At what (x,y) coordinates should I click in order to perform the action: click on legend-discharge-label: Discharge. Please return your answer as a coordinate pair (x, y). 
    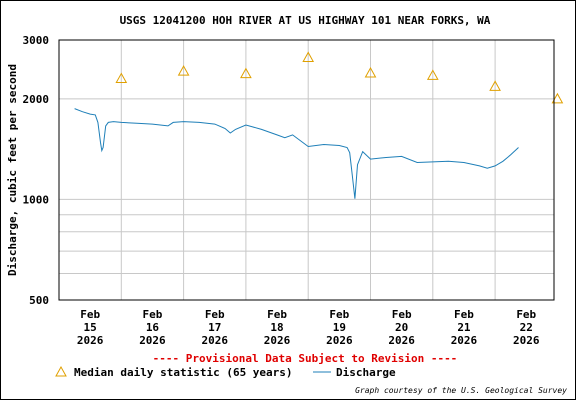
    Looking at the image, I should click on (366, 372).